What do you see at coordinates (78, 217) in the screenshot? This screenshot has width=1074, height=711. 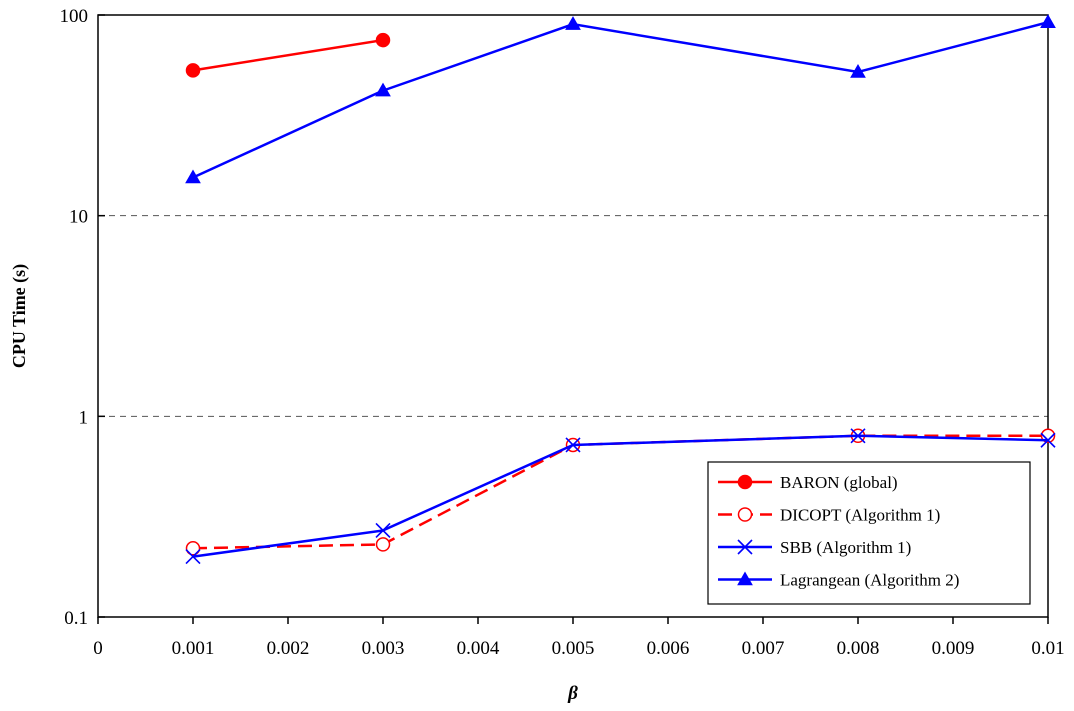 I see `y-tick-label: 10` at bounding box center [78, 217].